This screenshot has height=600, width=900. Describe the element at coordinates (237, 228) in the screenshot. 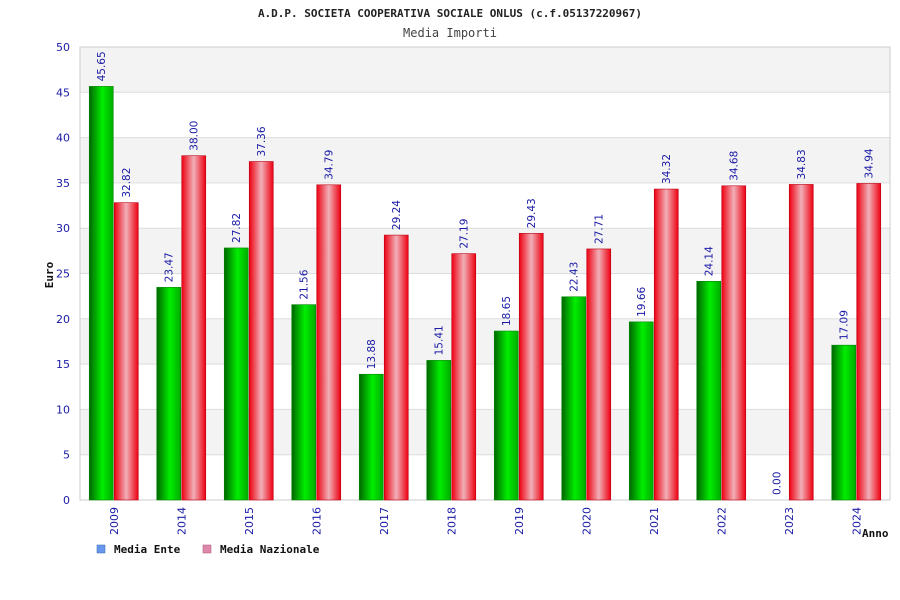

I see `value-label-media-ente-2015: 27.82` at that location.